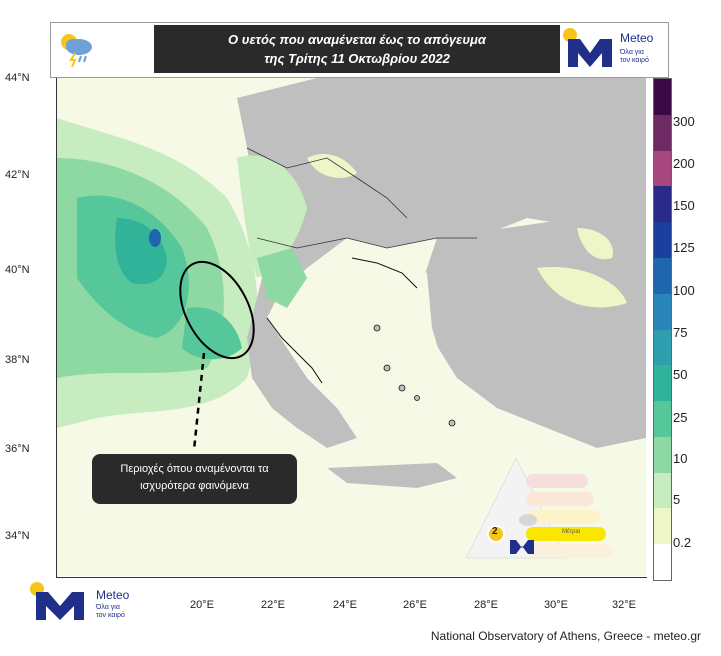 The width and height of the screenshot is (721, 656). Describe the element at coordinates (682, 542) in the screenshot. I see `colorbar-label: 0.2` at that location.